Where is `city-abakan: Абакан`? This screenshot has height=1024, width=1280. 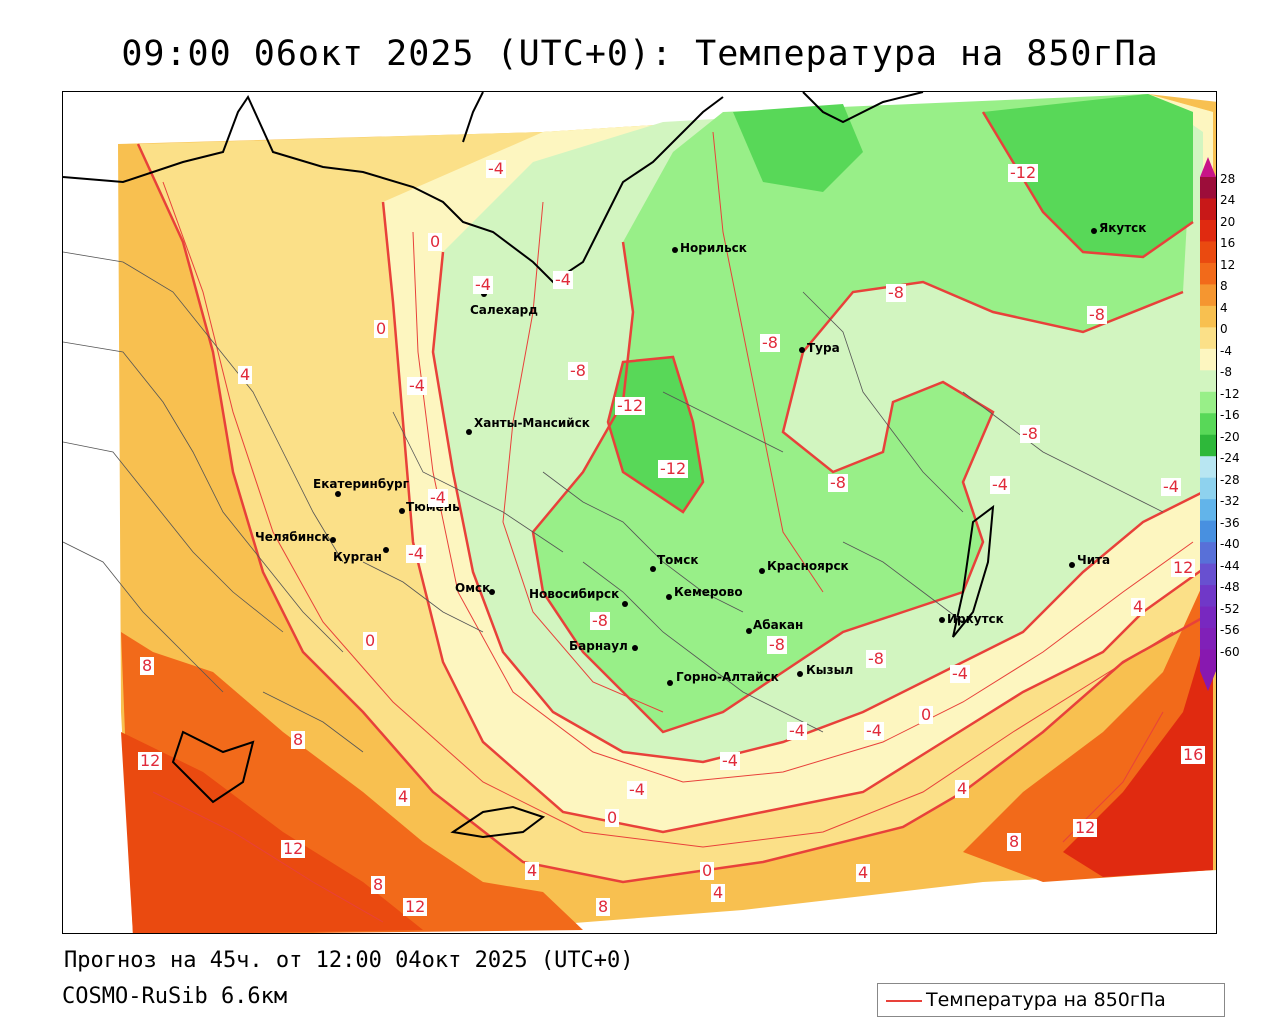 city-abakan: Абакан is located at coordinates (778, 625).